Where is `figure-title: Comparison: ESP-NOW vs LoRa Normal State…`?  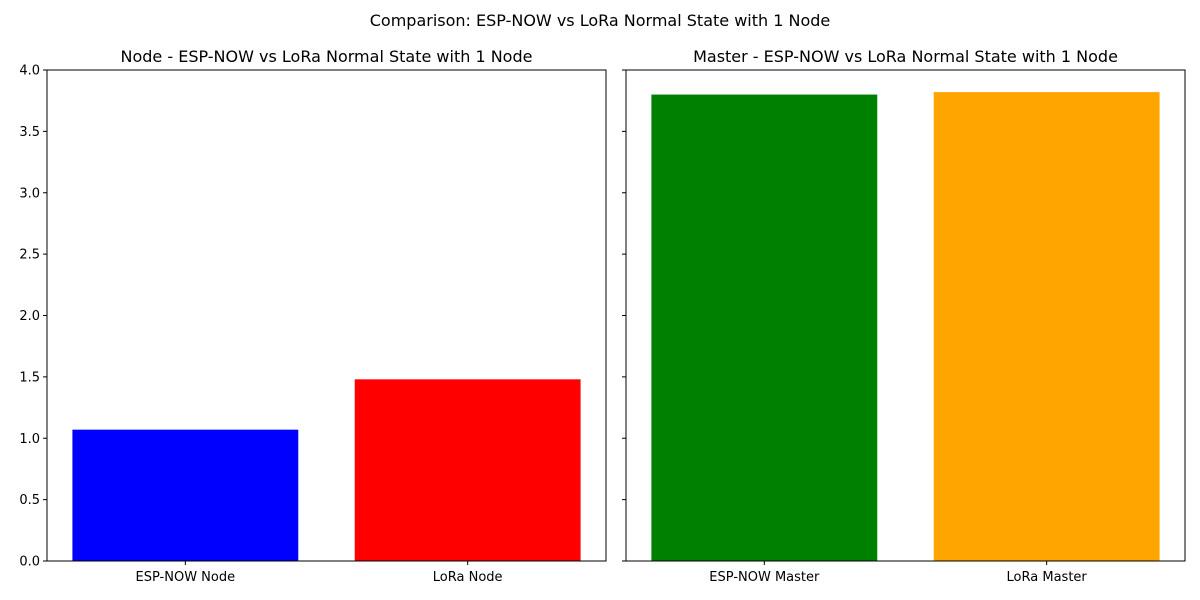
figure-title: Comparison: ESP-NOW vs LoRa Normal State… is located at coordinates (600, 20).